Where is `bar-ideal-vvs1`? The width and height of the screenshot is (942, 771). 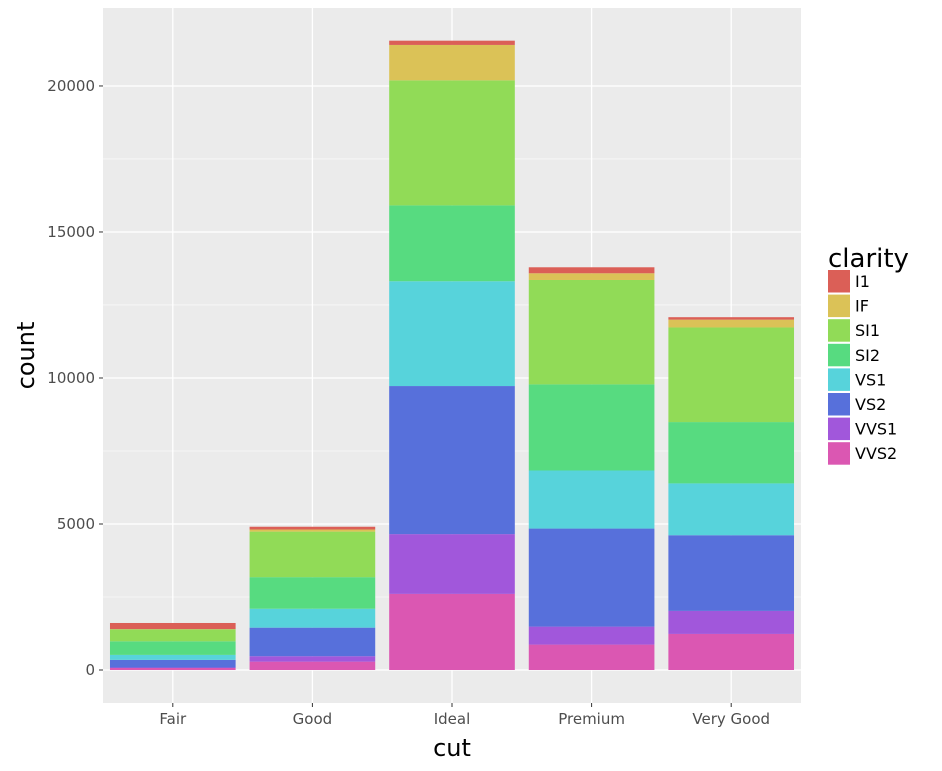 bar-ideal-vvs1 is located at coordinates (452, 564).